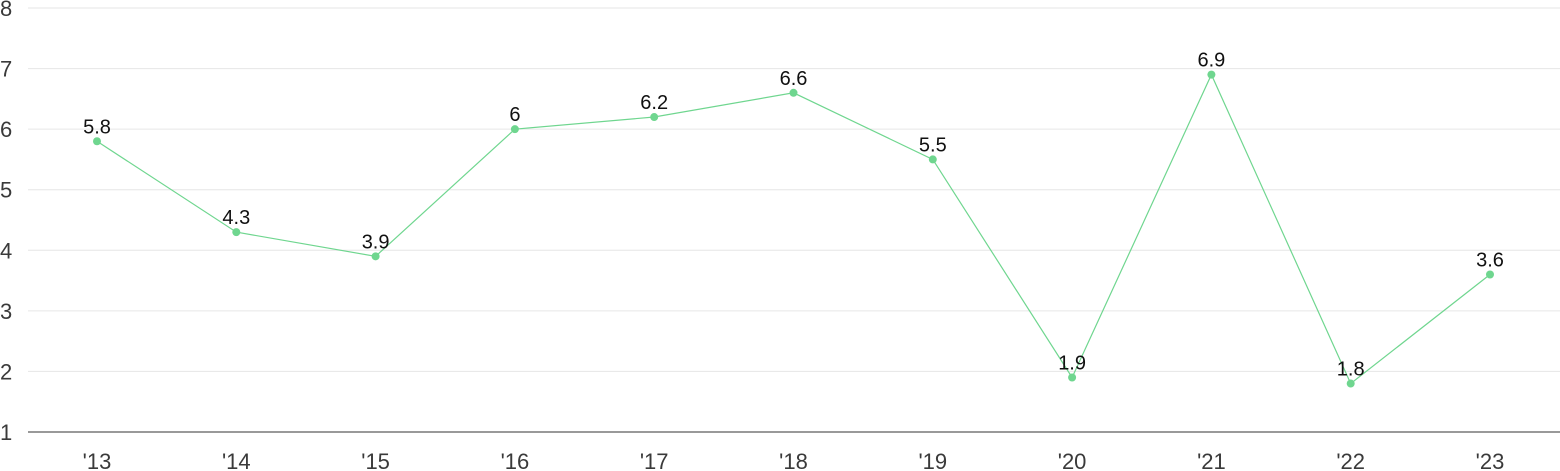 The image size is (1560, 471). Describe the element at coordinates (376, 242) in the screenshot. I see `data-label: 3.9` at that location.